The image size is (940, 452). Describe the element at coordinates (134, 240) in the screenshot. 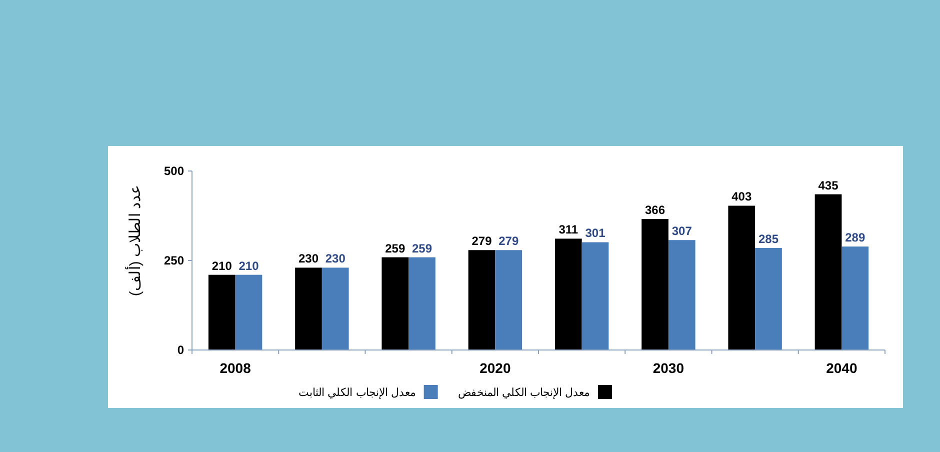

I see `y-axis-title: عدد الطلاب (ألف)` at that location.